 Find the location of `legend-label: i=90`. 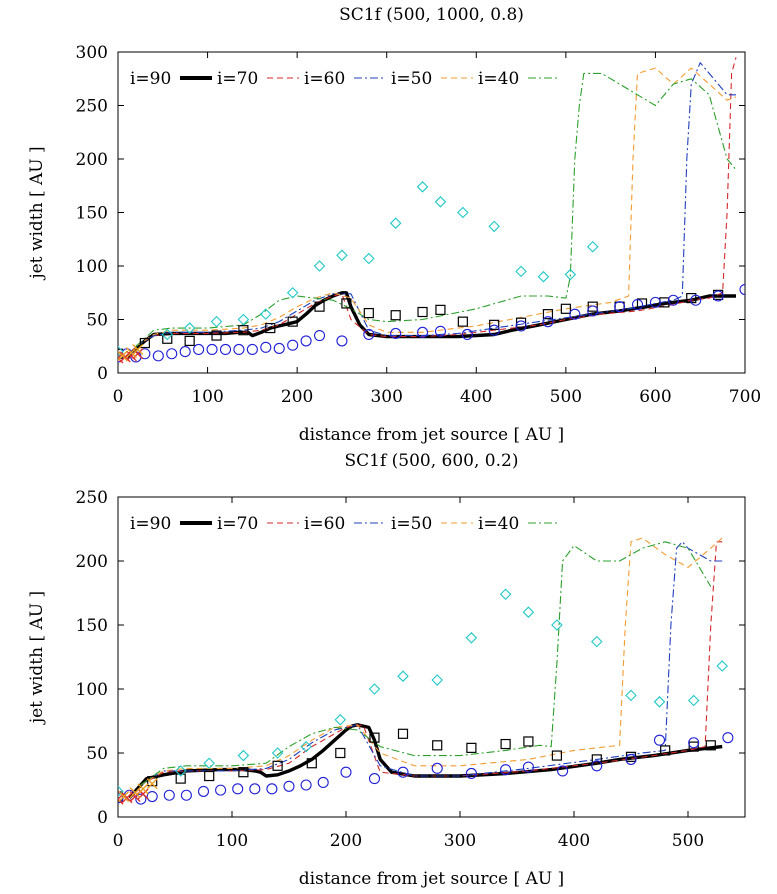

legend-label: i=90 is located at coordinates (150, 524).